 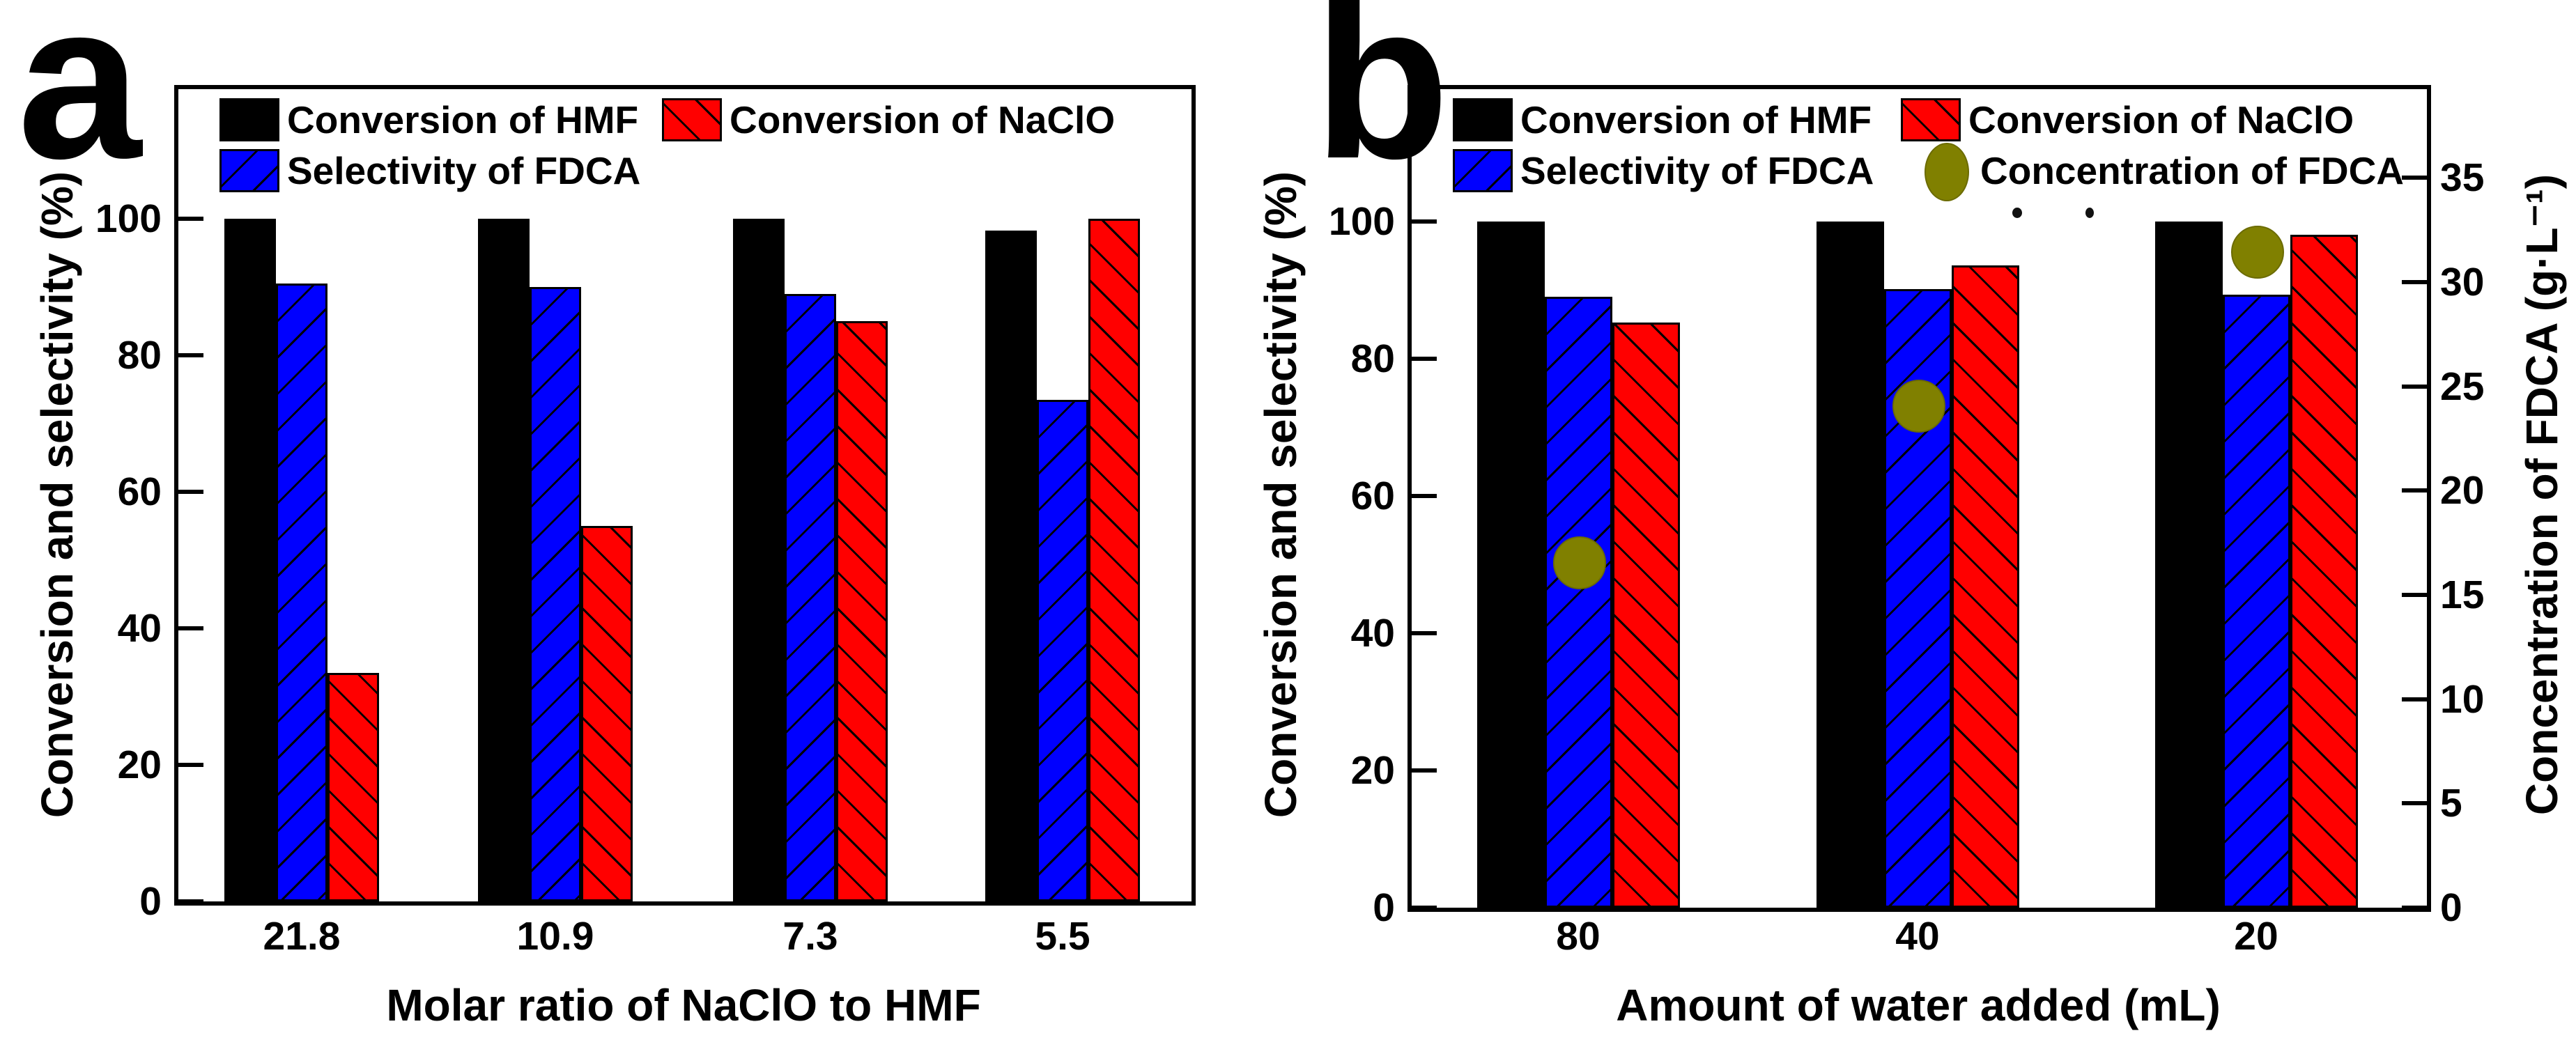 What do you see at coordinates (2462, 490) in the screenshot?
I see `right-axis-tick-label: 20` at bounding box center [2462, 490].